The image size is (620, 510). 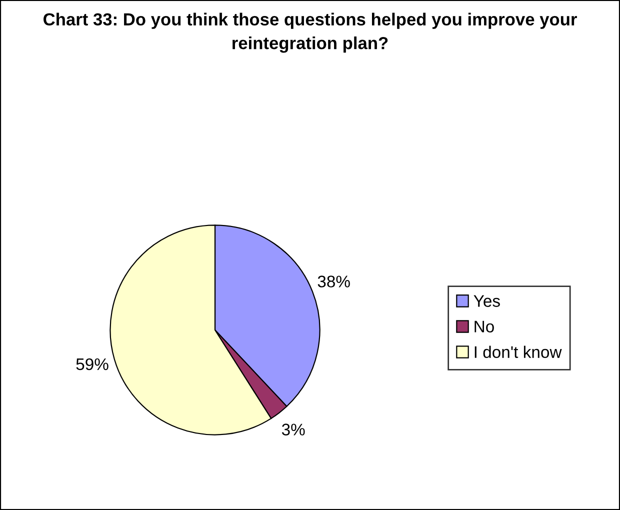 I want to click on data-label: 3%, so click(x=293, y=430).